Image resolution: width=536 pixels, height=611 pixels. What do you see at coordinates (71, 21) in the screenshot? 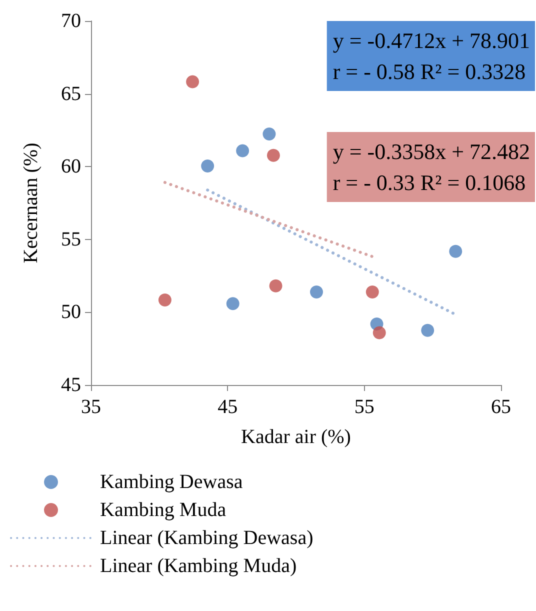
I see `y-tick-label: 70` at bounding box center [71, 21].